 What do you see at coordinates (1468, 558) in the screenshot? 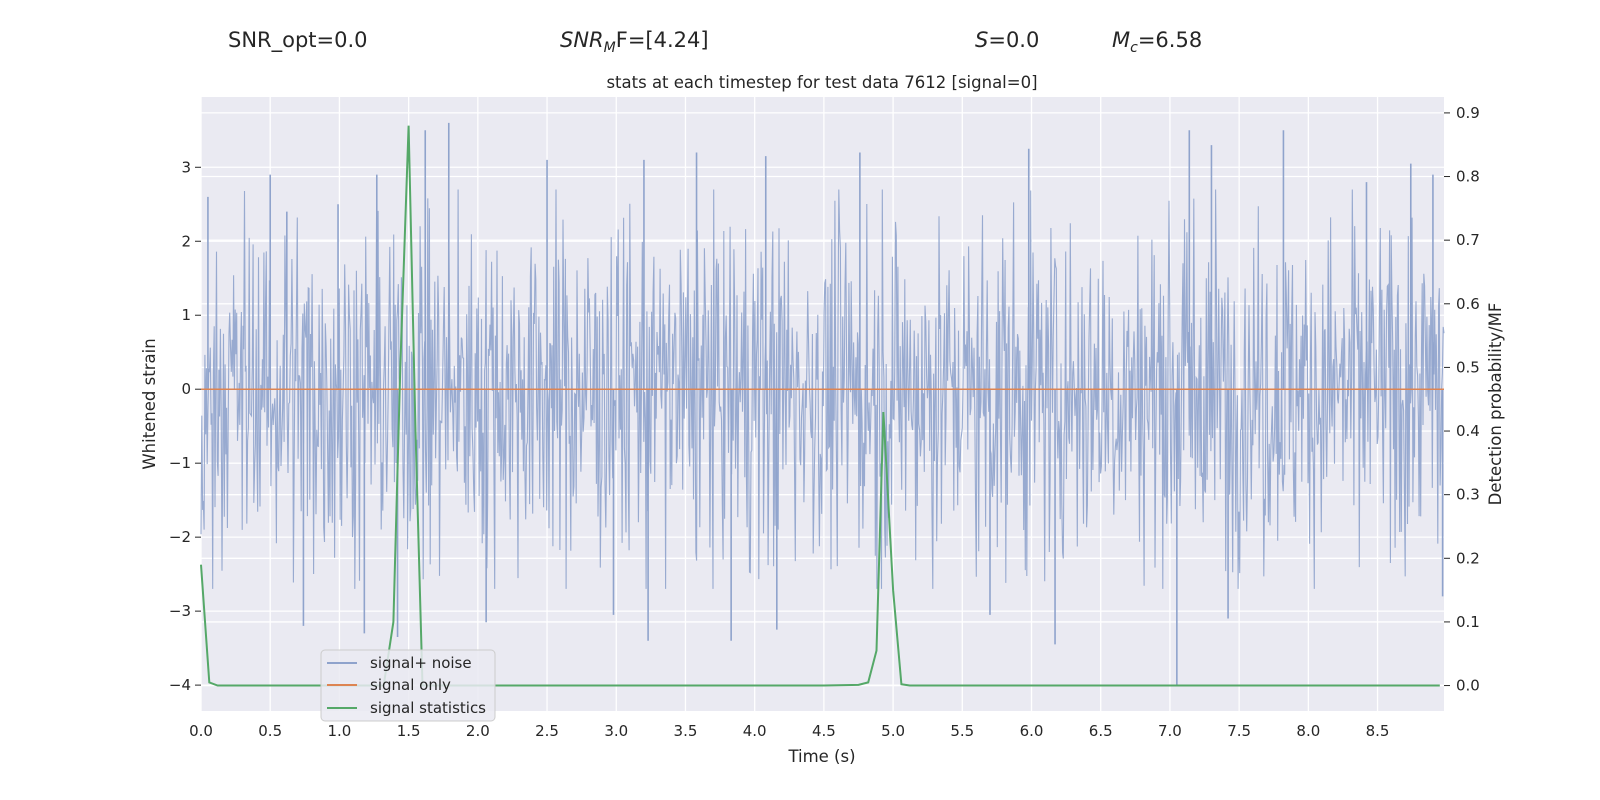
I see `y2-tick-label: 0.2` at bounding box center [1468, 558].